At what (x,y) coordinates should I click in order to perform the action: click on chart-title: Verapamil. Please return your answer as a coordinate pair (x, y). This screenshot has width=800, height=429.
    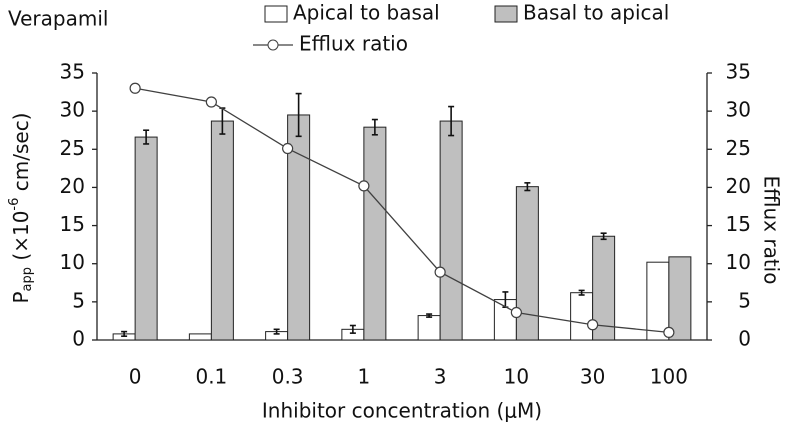
    Looking at the image, I should click on (58, 19).